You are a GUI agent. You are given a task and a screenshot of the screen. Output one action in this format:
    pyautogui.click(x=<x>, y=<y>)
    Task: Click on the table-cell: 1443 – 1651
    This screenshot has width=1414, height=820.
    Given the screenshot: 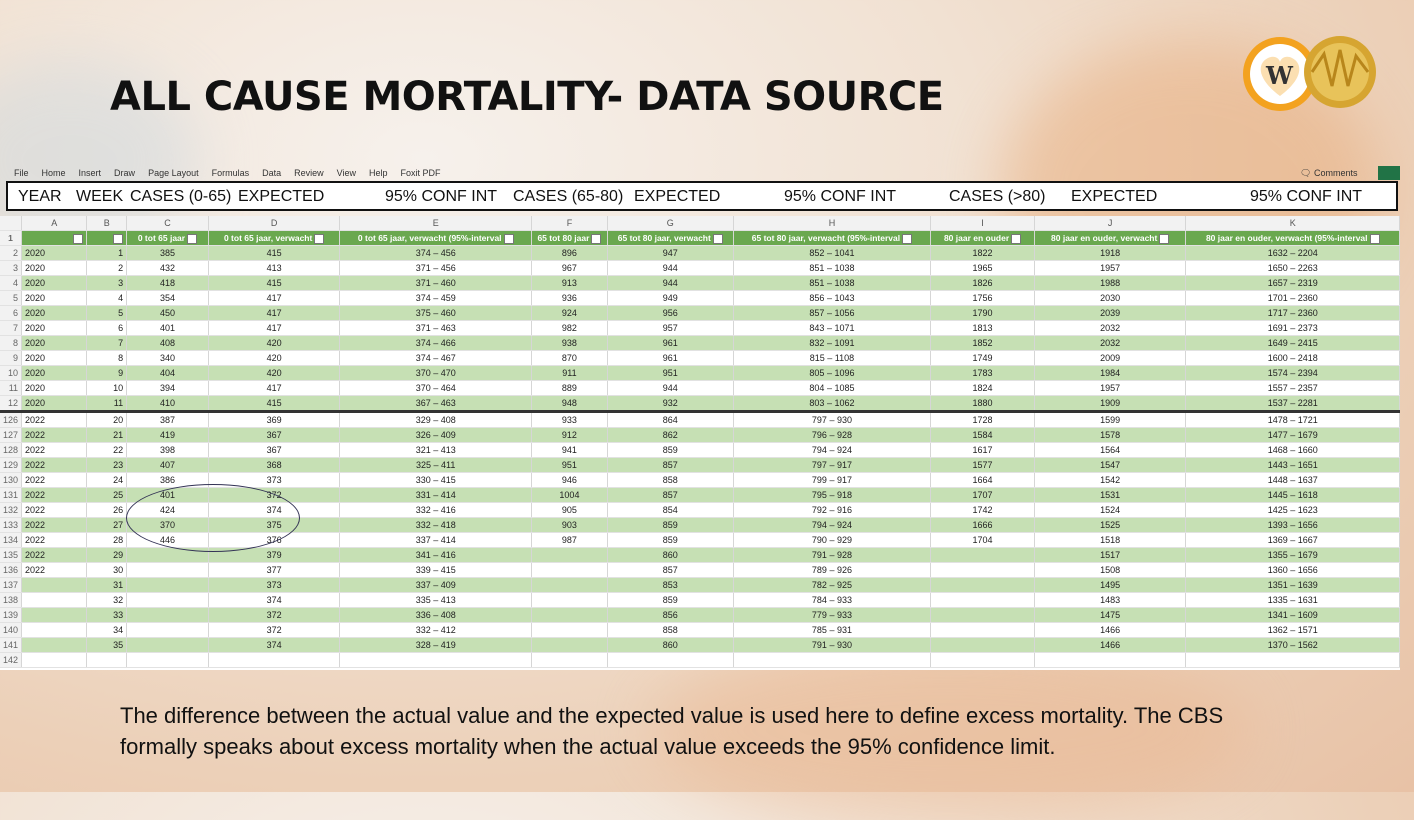 What is the action you would take?
    pyautogui.click(x=1292, y=465)
    